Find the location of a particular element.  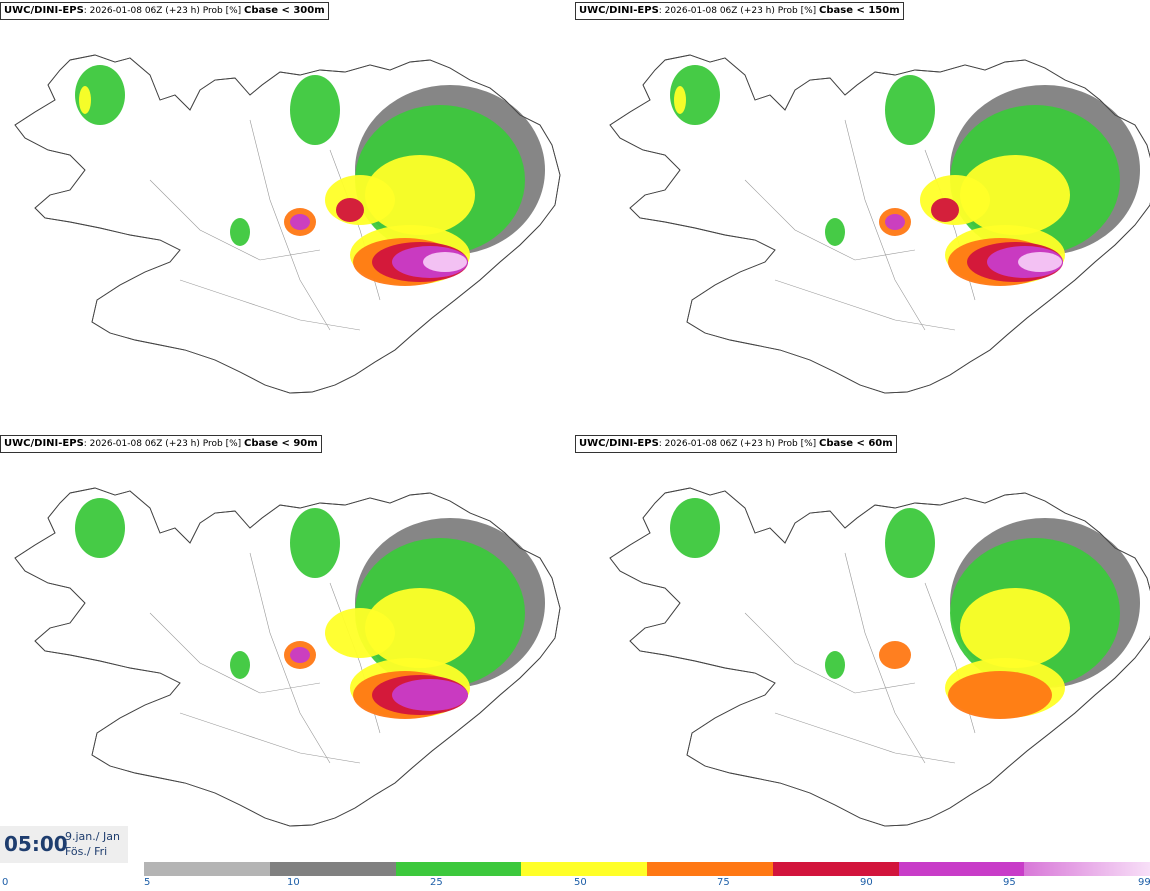

valid-day: Fös./ Fri is located at coordinates (86, 851).